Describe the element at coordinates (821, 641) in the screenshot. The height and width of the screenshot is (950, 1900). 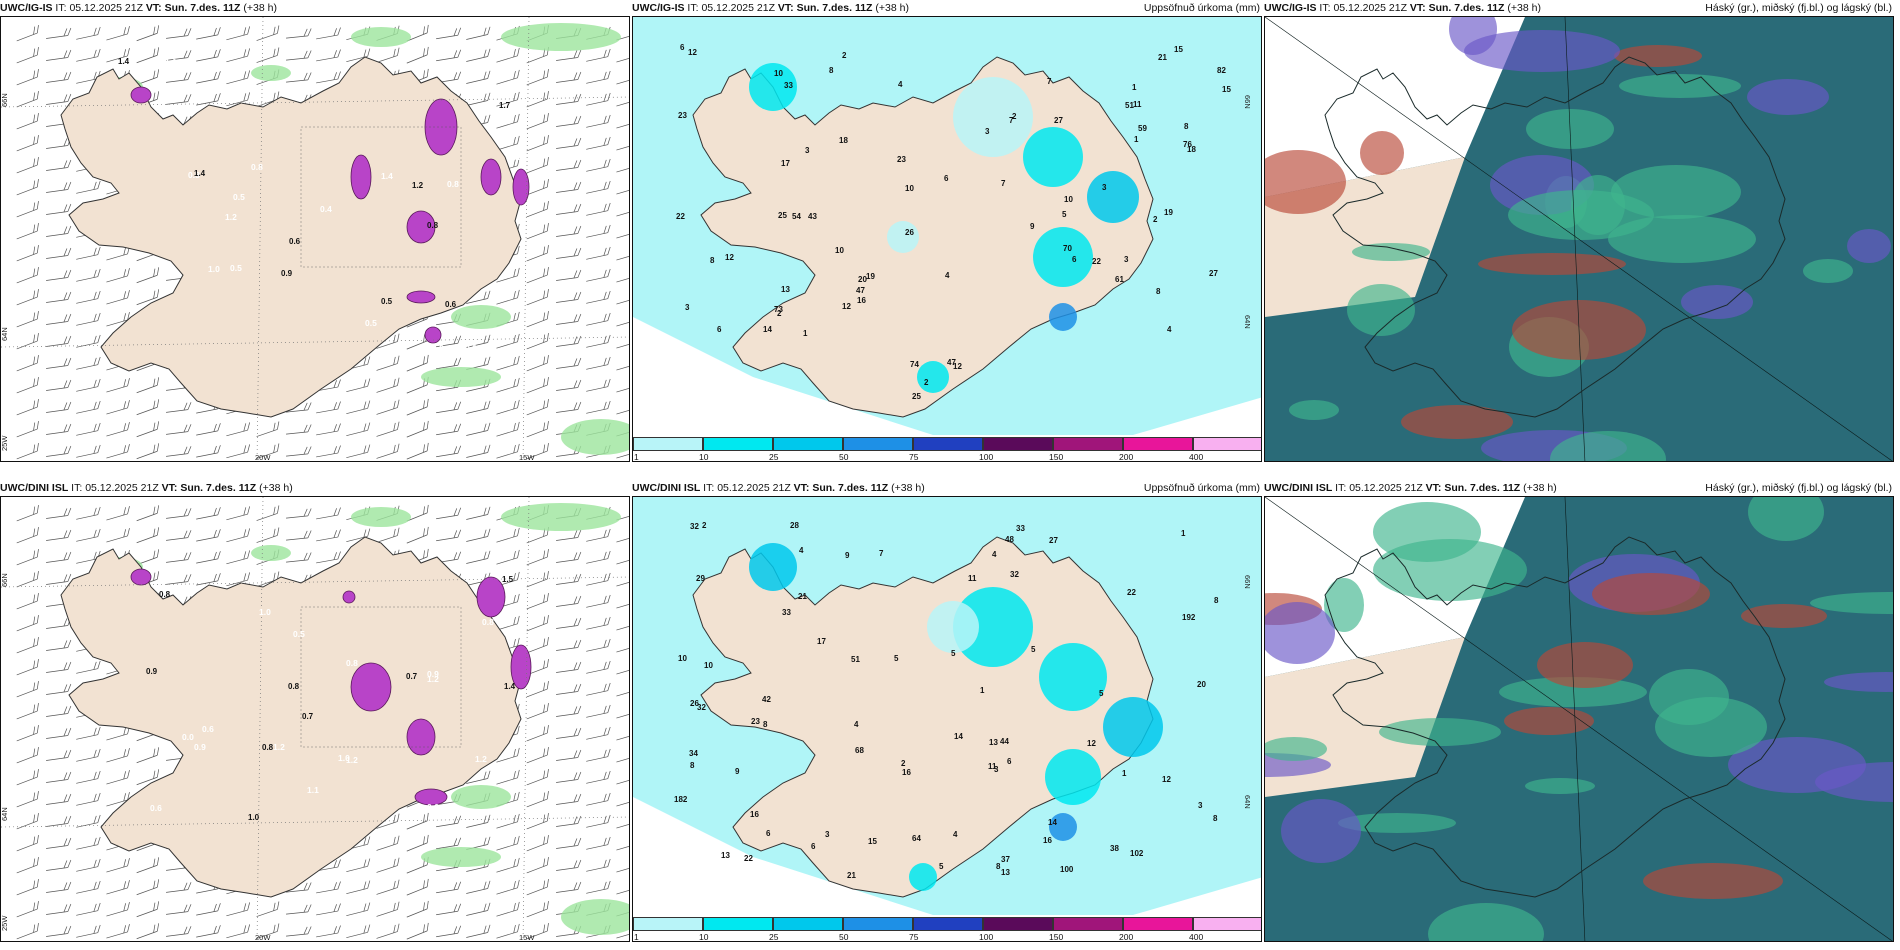
I see `precip-value: 17` at that location.